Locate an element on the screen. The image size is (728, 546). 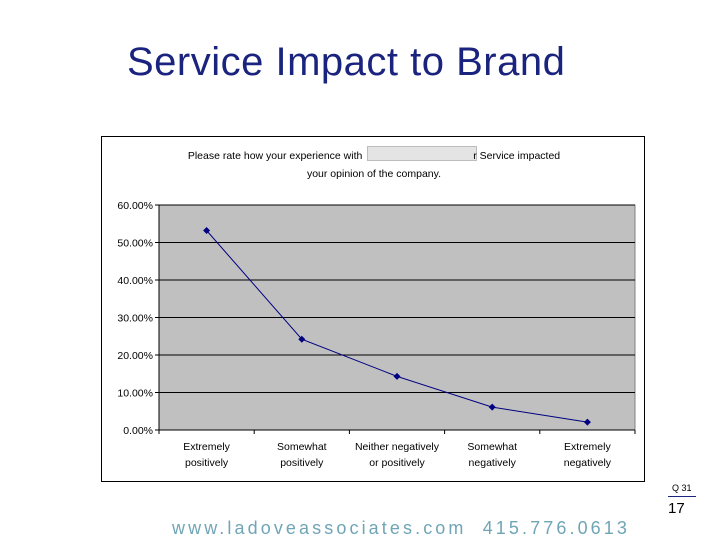
x-category-label: Neither negatively is located at coordinates (397, 447).